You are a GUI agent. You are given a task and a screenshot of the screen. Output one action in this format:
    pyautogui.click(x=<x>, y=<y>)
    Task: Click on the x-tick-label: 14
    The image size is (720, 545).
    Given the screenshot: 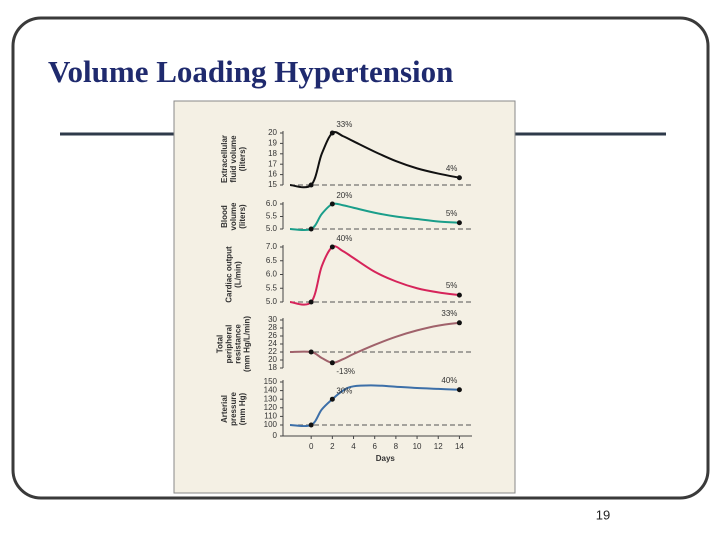 What is the action you would take?
    pyautogui.click(x=459, y=446)
    